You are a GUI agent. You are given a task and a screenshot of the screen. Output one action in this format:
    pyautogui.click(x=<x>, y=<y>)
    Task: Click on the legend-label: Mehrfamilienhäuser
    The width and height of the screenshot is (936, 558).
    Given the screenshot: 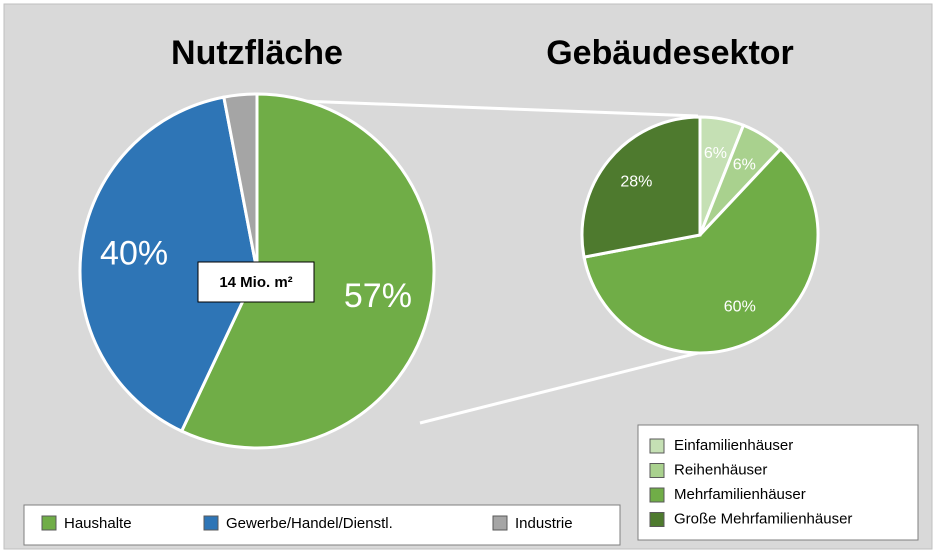 What is the action you would take?
    pyautogui.click(x=740, y=494)
    